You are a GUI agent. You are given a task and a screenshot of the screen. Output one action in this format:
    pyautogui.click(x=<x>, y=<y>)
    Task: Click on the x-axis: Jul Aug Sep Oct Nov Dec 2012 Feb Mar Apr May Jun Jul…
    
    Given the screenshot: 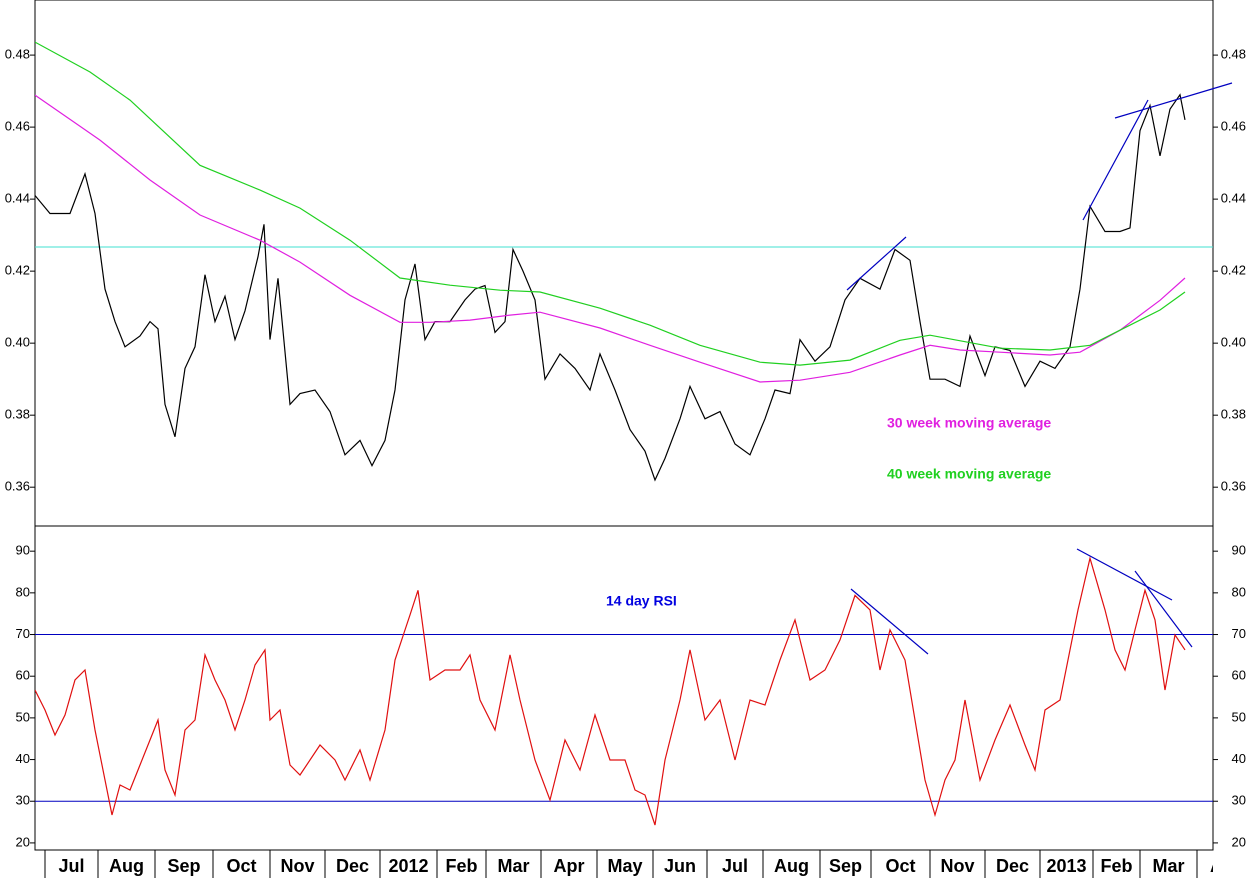 What is the action you would take?
    pyautogui.click(x=649, y=866)
    